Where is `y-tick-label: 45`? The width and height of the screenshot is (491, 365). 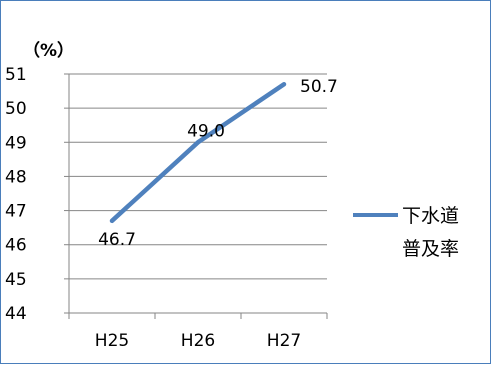 y-tick-label: 45 is located at coordinates (16, 280).